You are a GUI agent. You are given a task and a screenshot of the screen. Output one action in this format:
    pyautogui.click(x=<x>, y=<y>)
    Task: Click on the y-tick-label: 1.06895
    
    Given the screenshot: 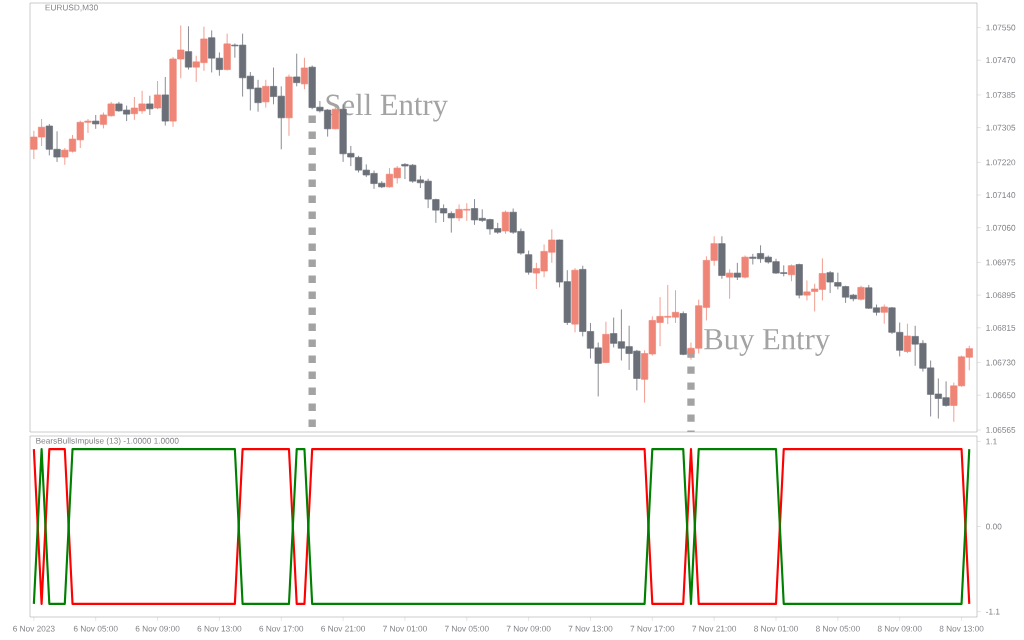 What is the action you would take?
    pyautogui.click(x=1001, y=295)
    